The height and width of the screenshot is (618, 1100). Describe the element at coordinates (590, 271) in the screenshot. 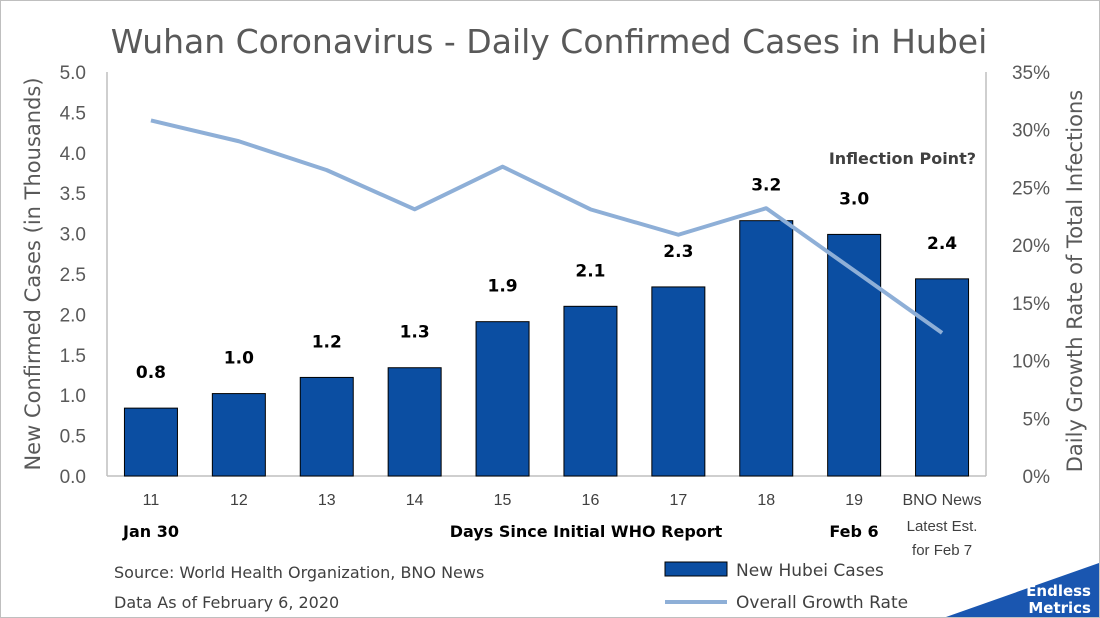

I see `bar-data-label: 2.1` at that location.